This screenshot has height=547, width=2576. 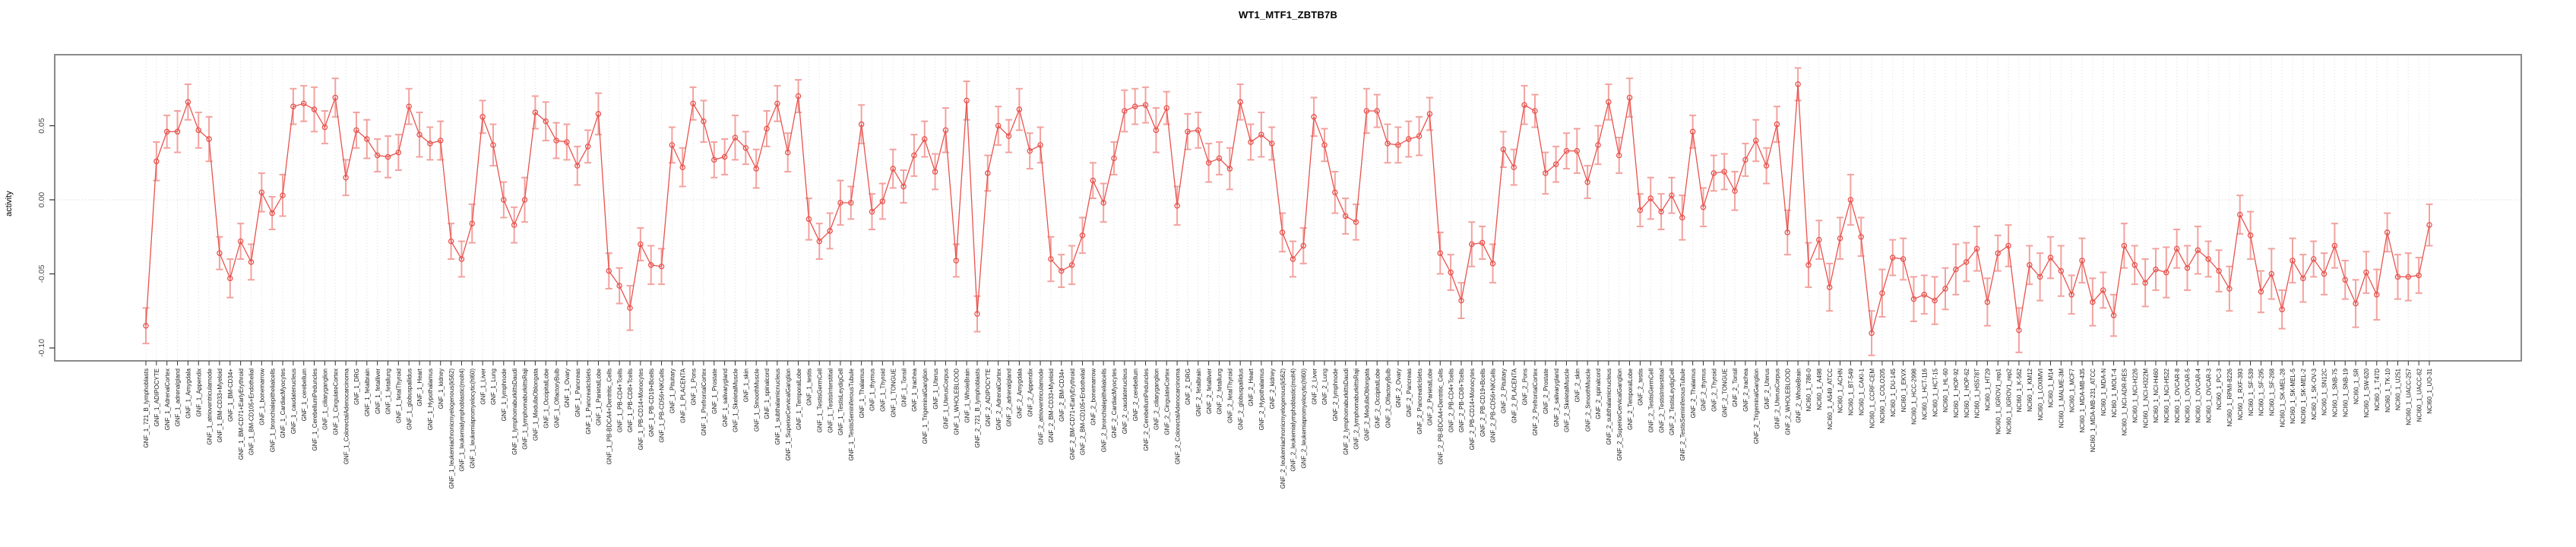 What do you see at coordinates (2324, 392) in the screenshot?
I see `x-tick-label: NCI60_1_SN12C` at bounding box center [2324, 392].